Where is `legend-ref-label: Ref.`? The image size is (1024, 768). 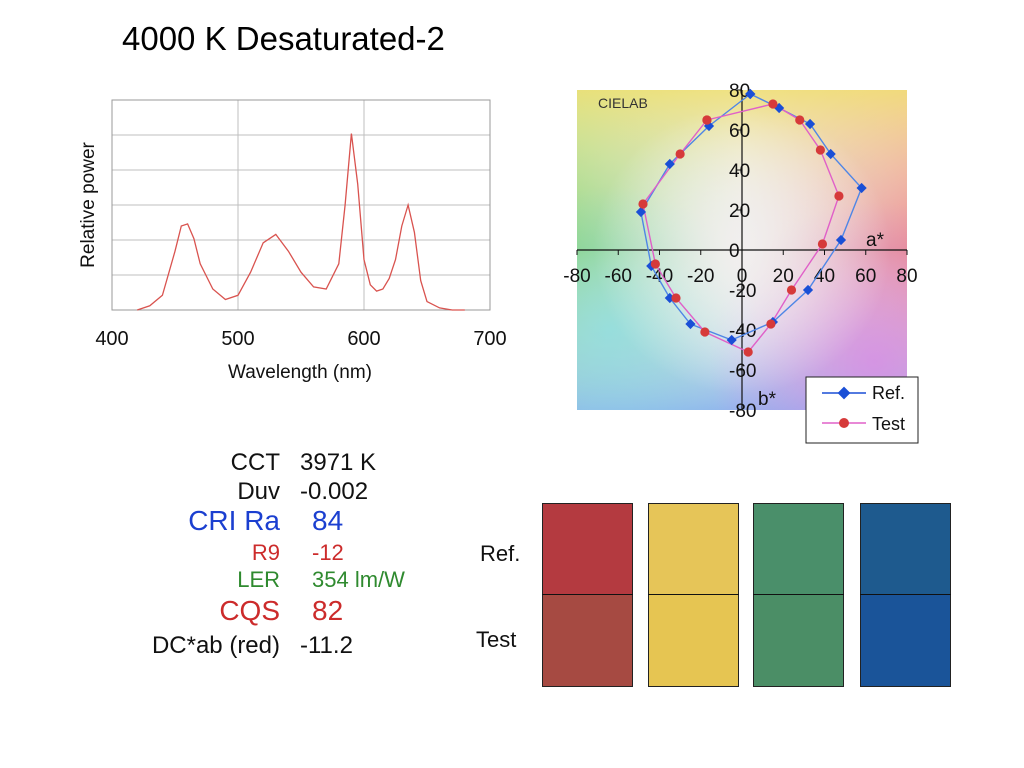
legend-ref-label: Ref. is located at coordinates (888, 393).